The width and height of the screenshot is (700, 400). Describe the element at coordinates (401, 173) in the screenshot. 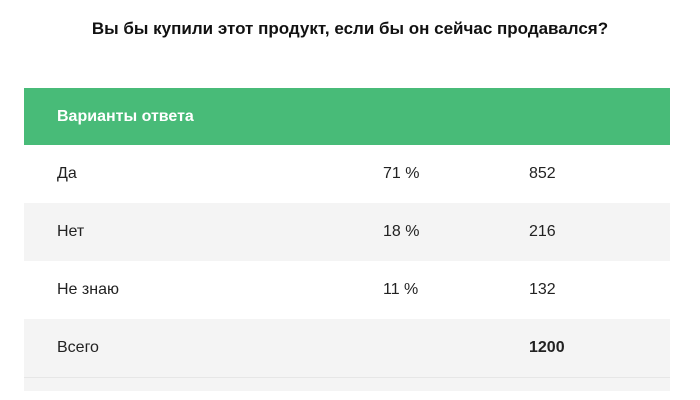

I see `row-percent: 71 %` at that location.